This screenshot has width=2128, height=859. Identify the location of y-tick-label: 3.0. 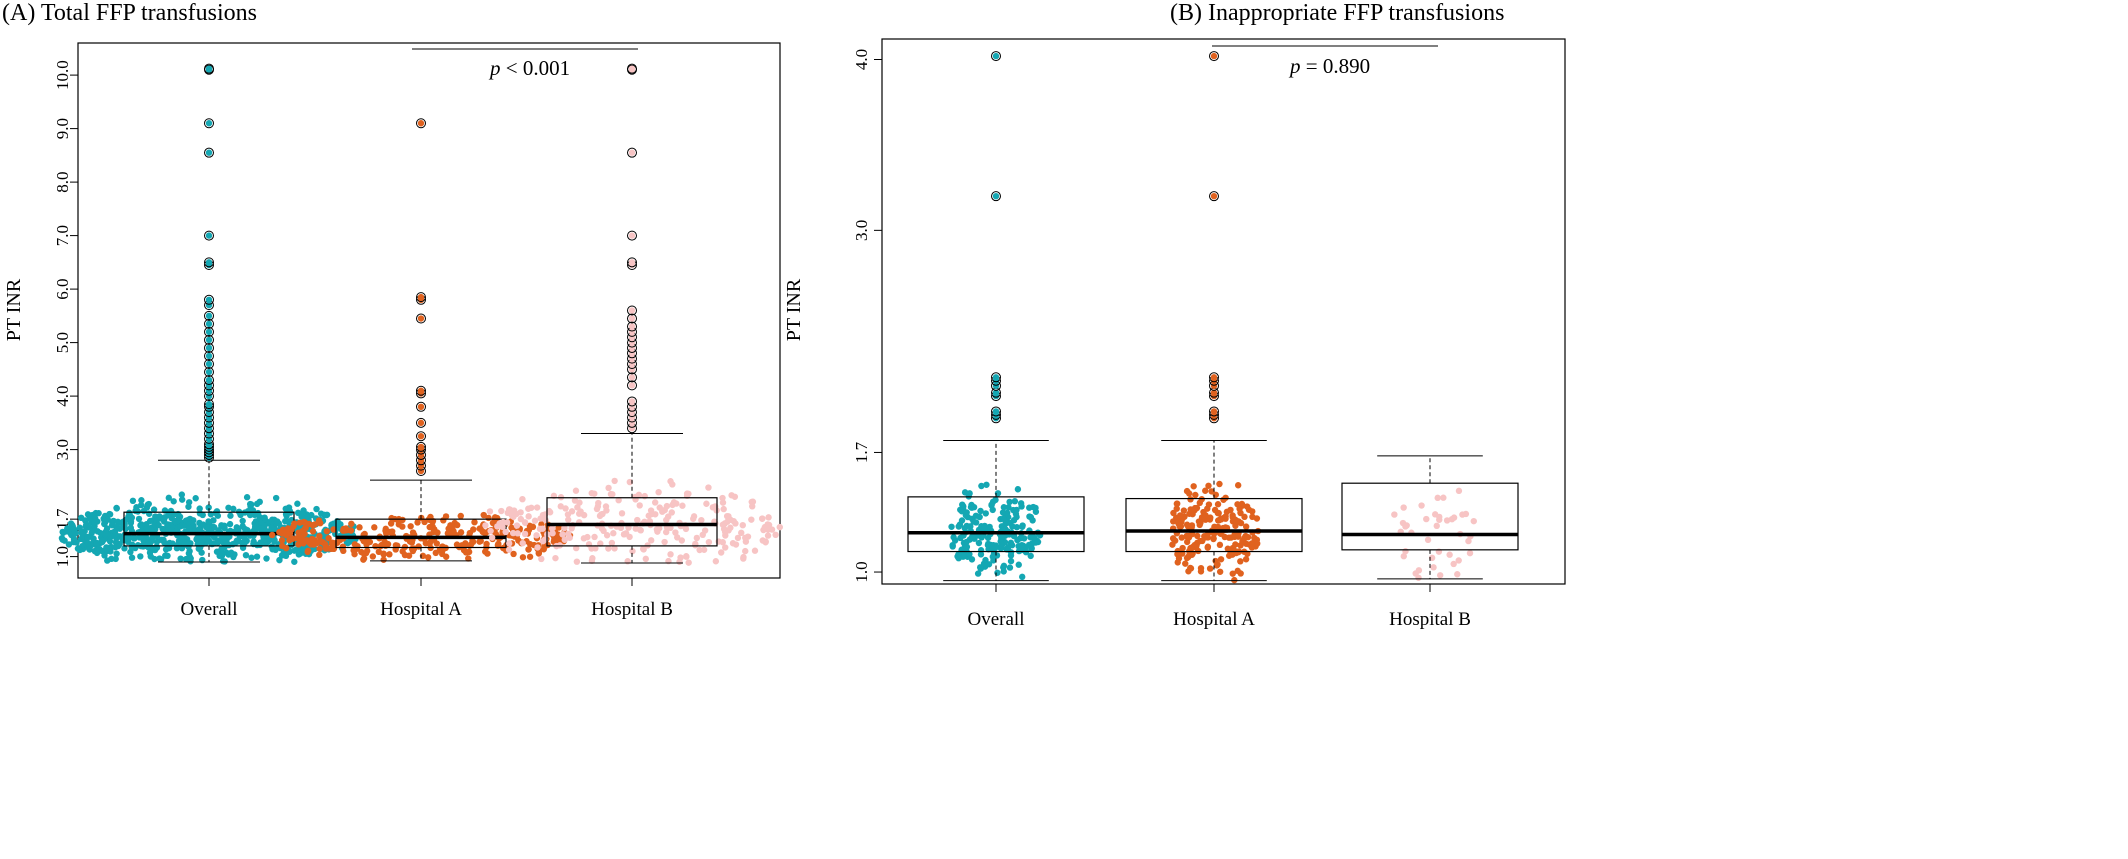
(62, 449).